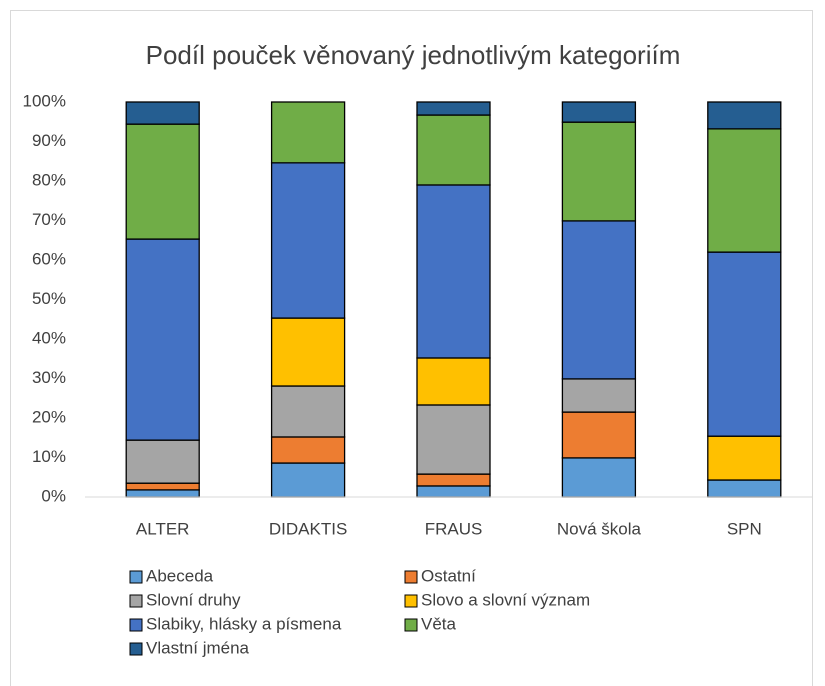 The height and width of the screenshot is (686, 825). I want to click on legend-label: Abeceda, so click(180, 575).